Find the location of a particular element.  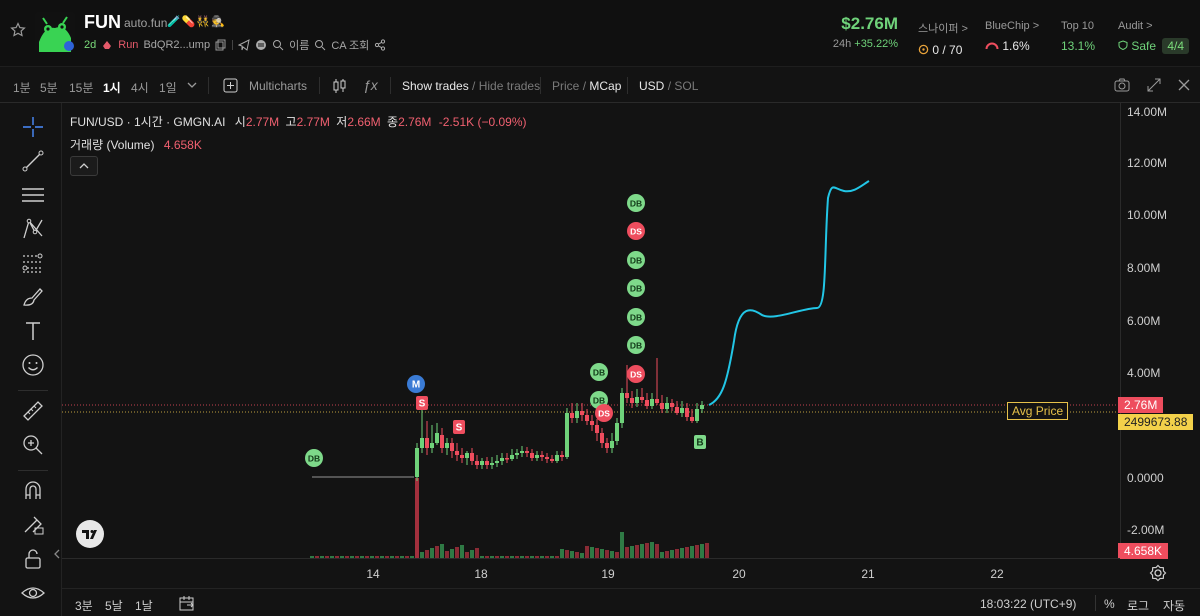

settings-gear-icon is located at coordinates (1158, 573).